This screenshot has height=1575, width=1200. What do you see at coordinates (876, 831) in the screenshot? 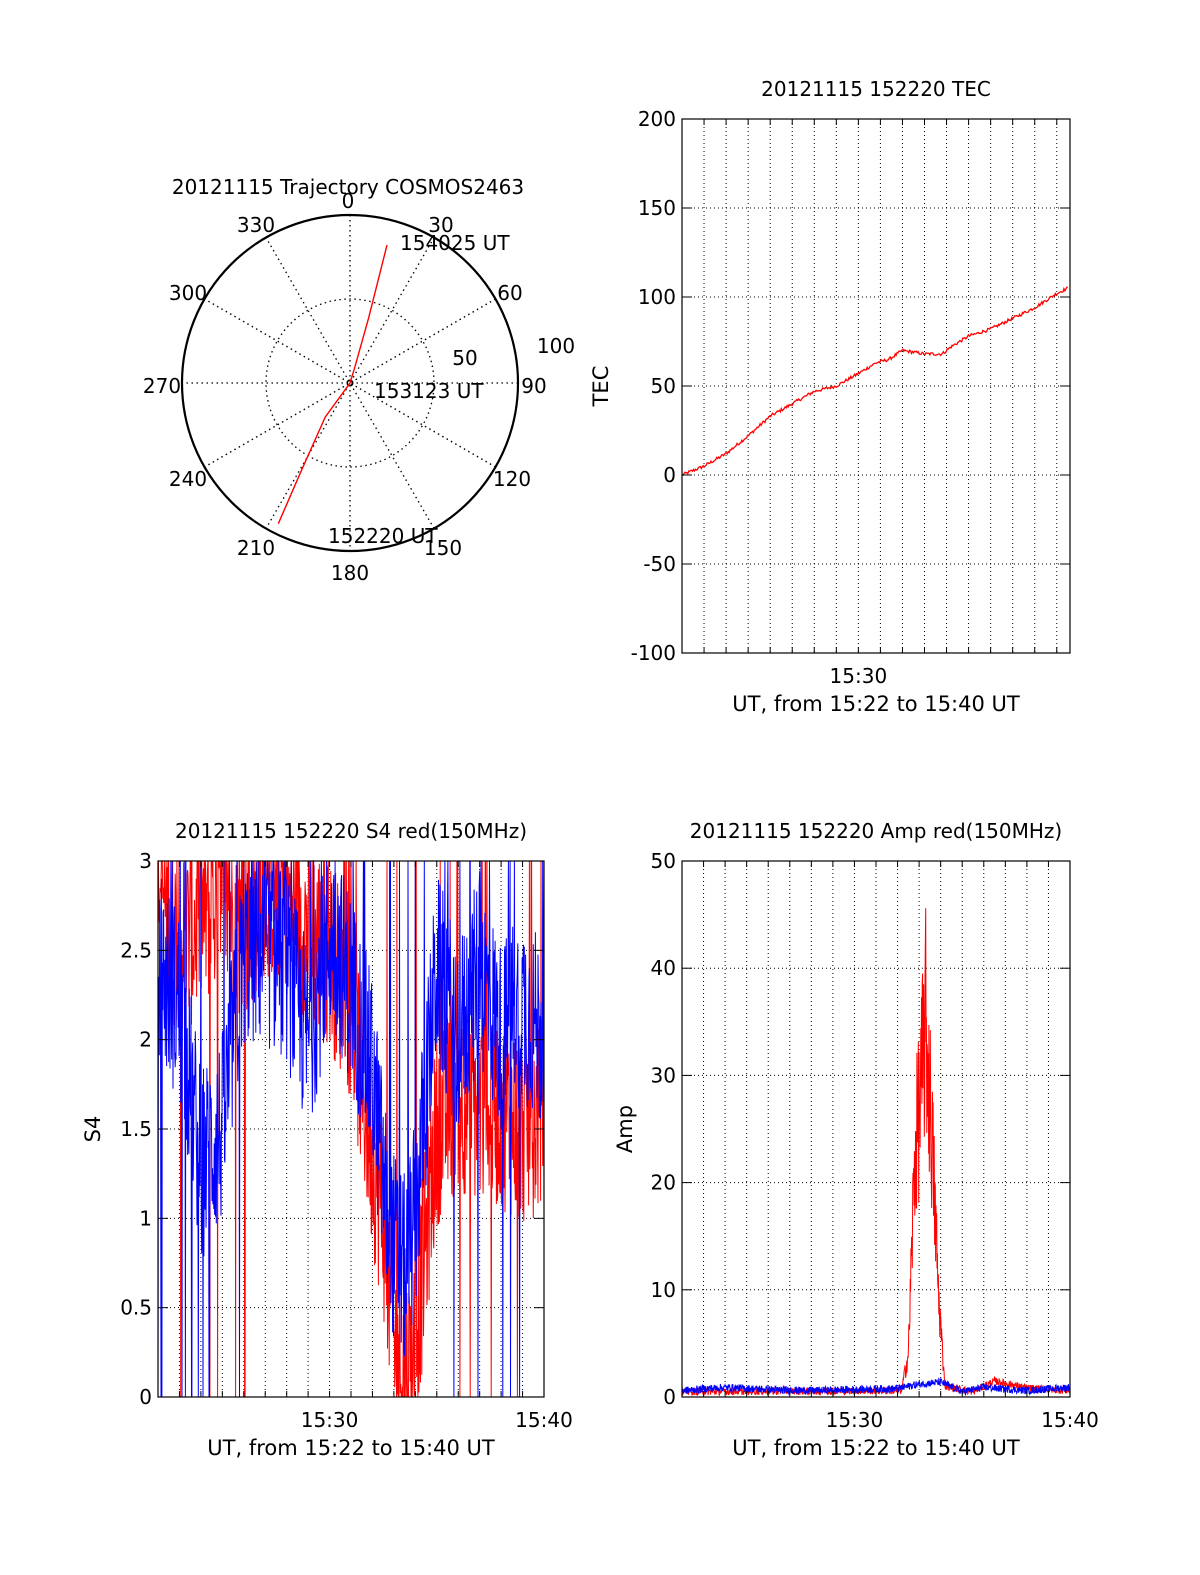
I see `amp-title: 20121115 152220 Amp red(150MHz)` at bounding box center [876, 831].